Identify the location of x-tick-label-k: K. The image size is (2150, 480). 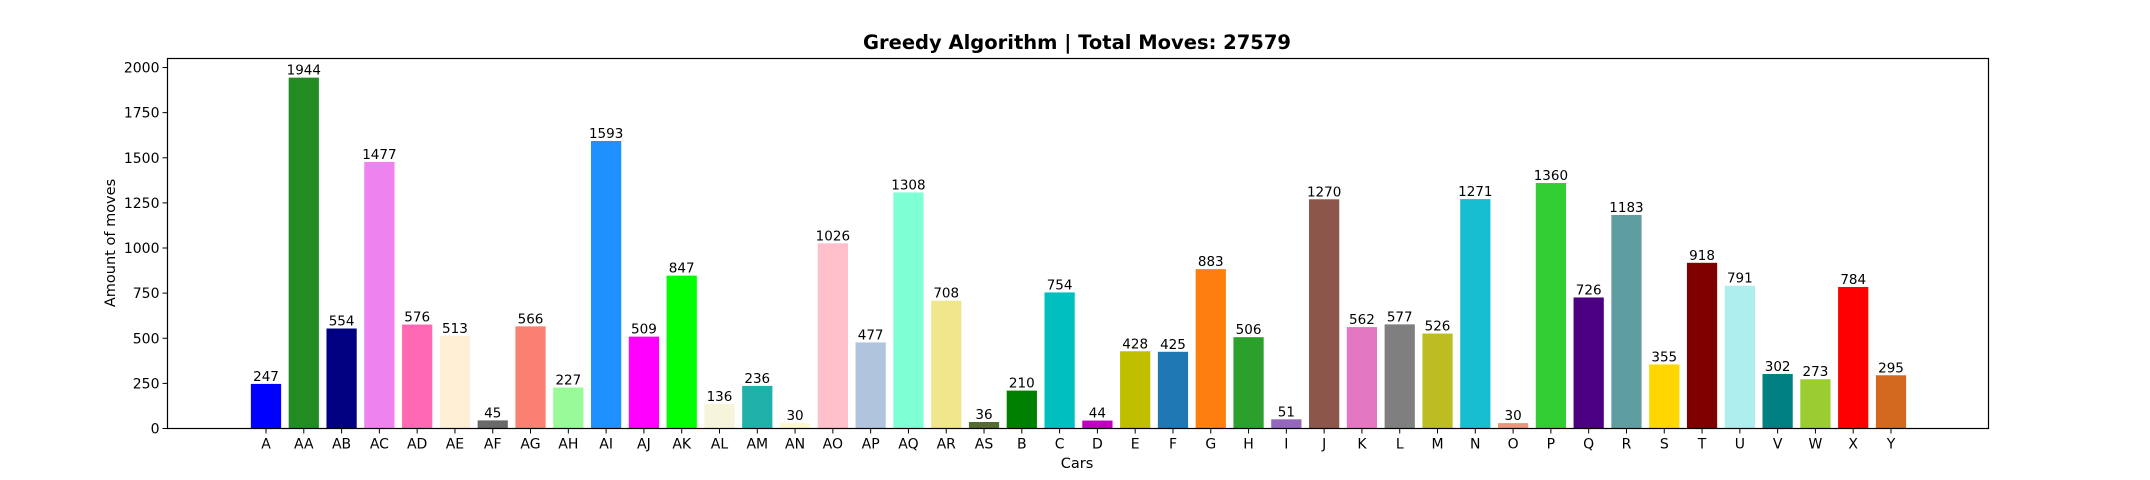
(1362, 445).